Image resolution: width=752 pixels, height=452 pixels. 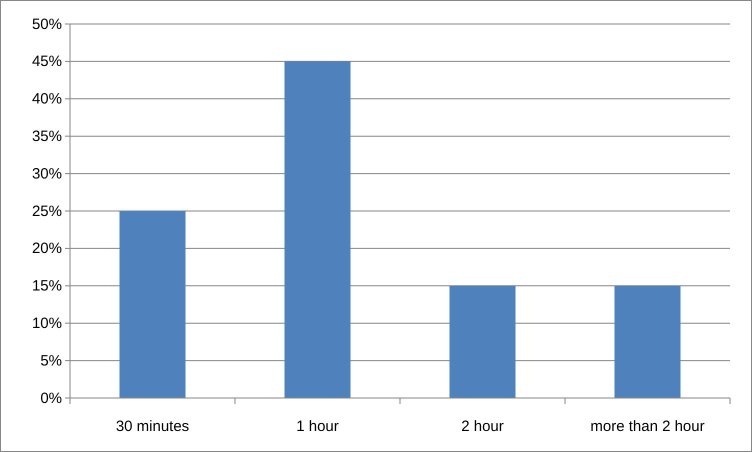 What do you see at coordinates (47, 286) in the screenshot?
I see `y-tick-label: 15%` at bounding box center [47, 286].